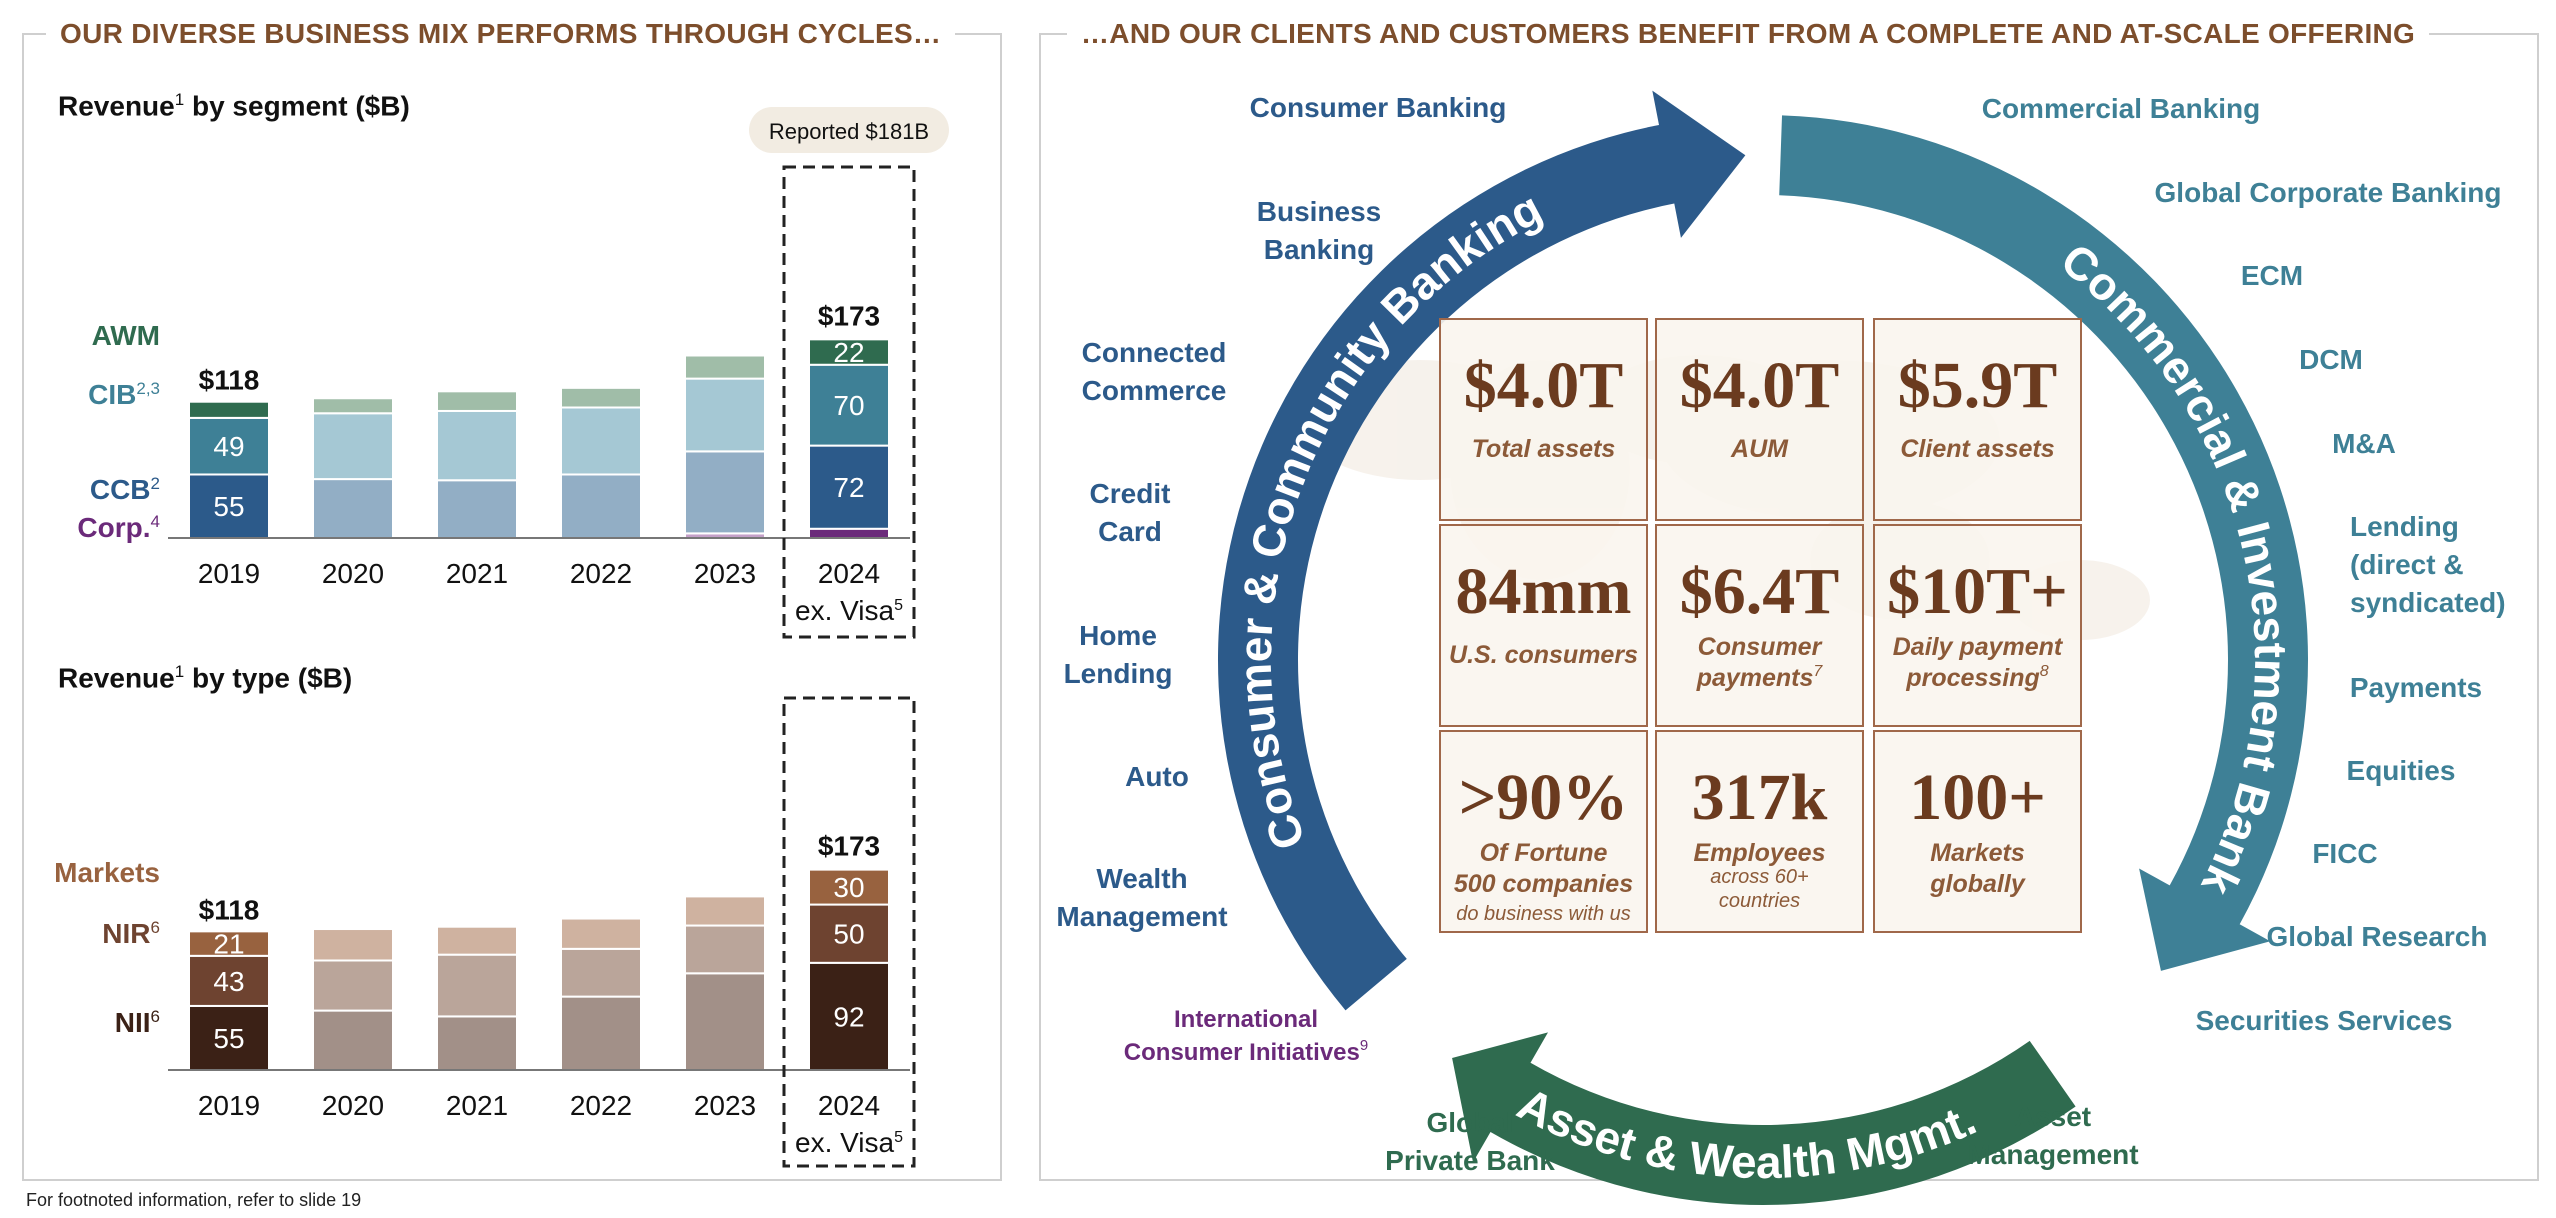 This screenshot has height=1218, width=2556. I want to click on bar-value-label: 70, so click(848, 405).